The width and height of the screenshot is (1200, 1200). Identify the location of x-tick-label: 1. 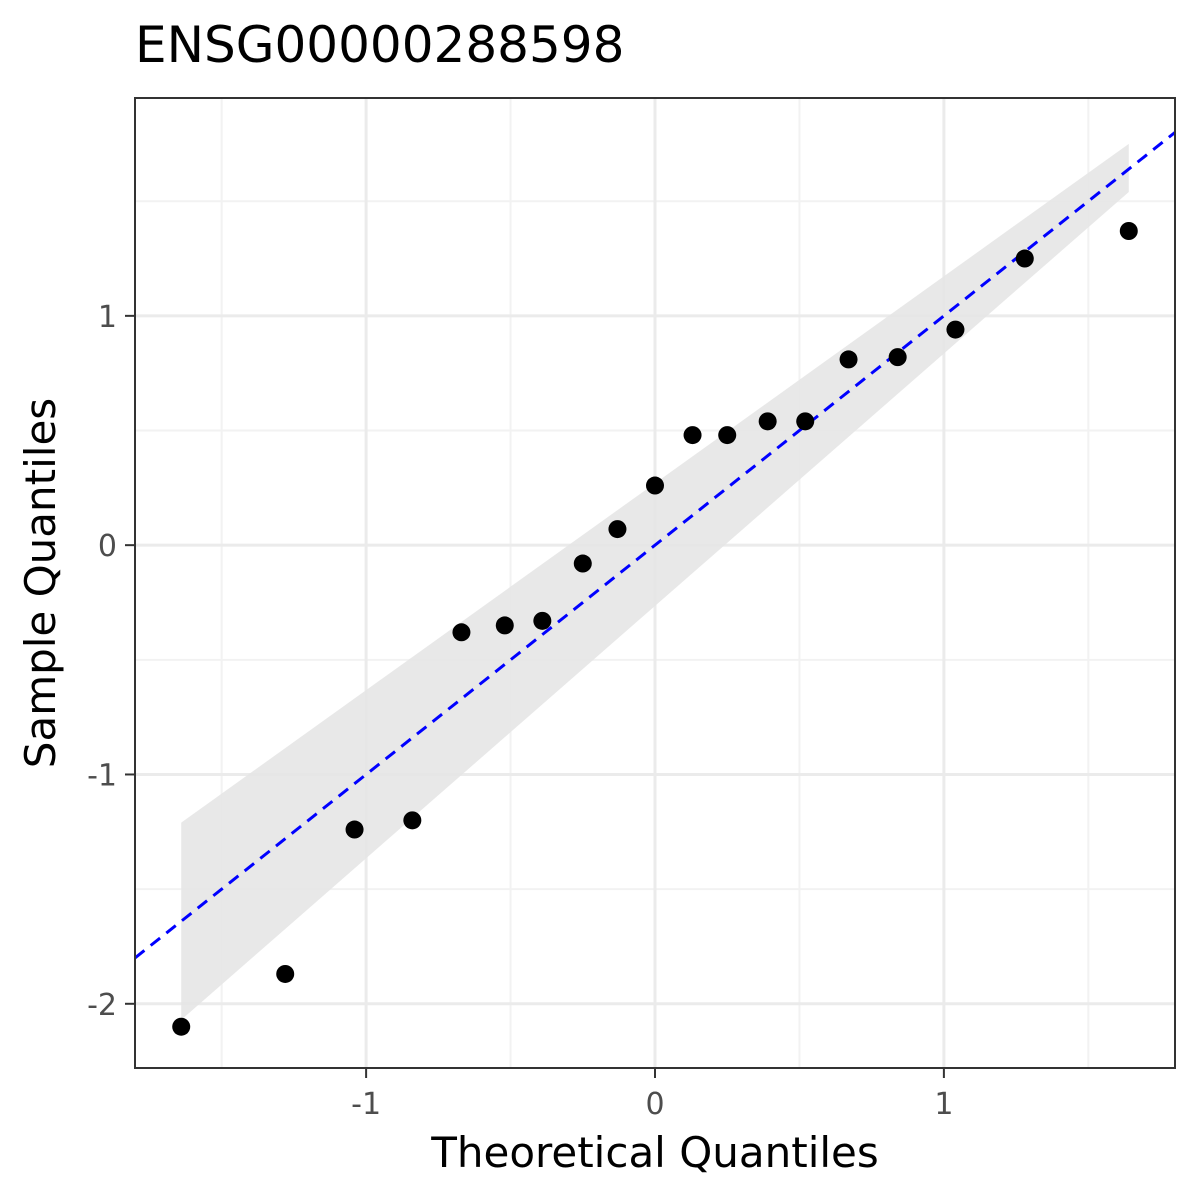
(943, 1104).